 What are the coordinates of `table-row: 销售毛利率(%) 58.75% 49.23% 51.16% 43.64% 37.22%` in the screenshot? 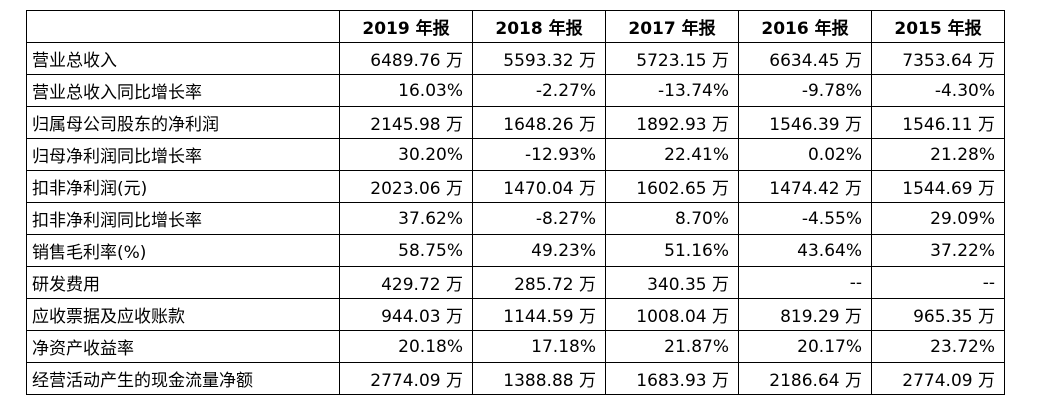 It's located at (515, 250).